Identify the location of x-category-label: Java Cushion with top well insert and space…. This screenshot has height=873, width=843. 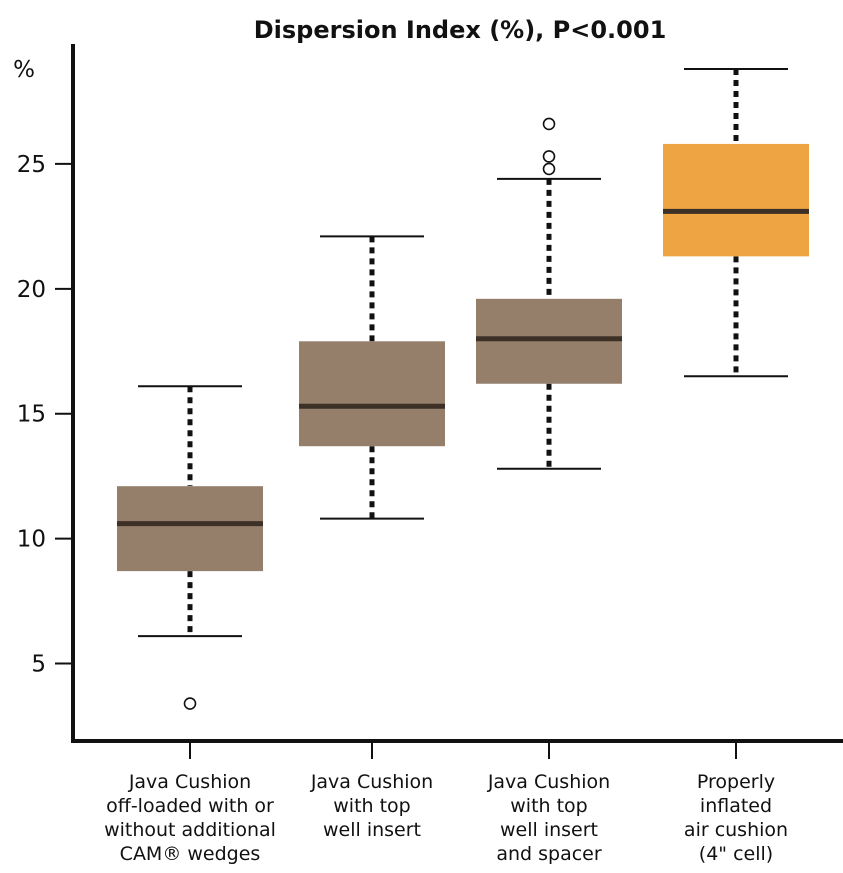
(548, 818).